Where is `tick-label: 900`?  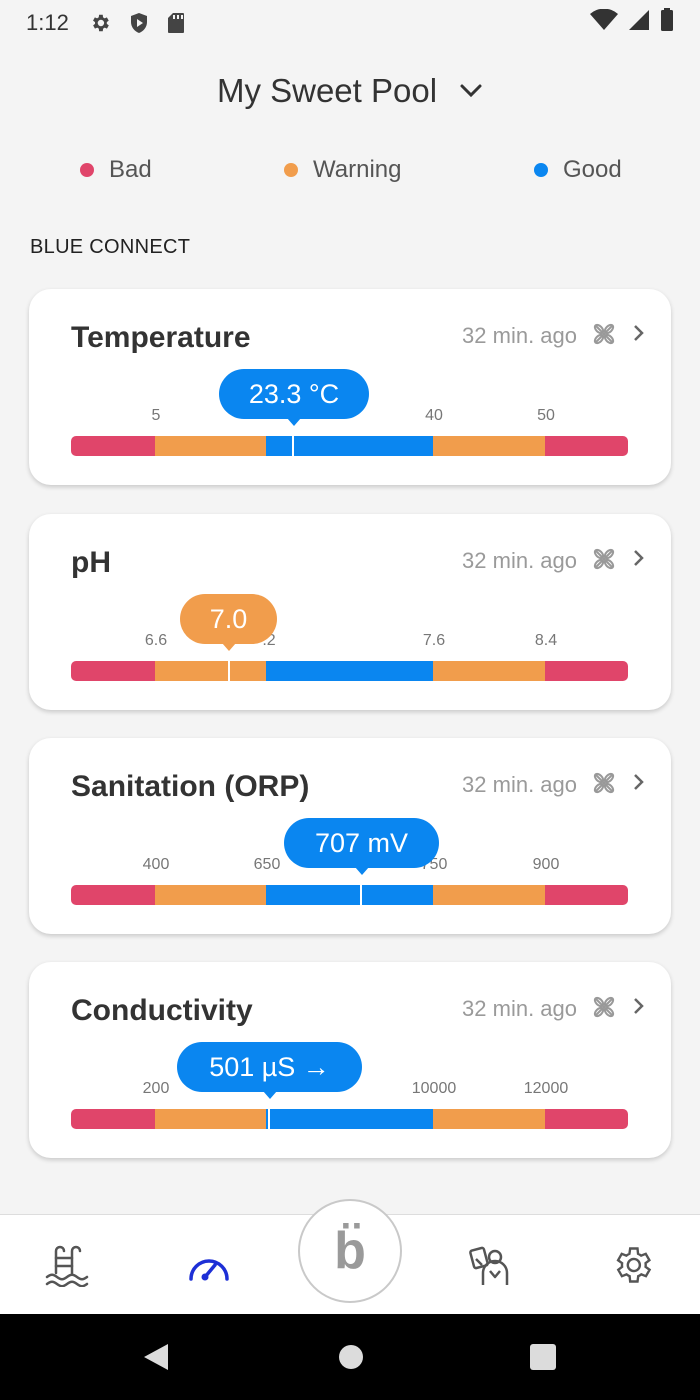
tick-label: 900 is located at coordinates (546, 864).